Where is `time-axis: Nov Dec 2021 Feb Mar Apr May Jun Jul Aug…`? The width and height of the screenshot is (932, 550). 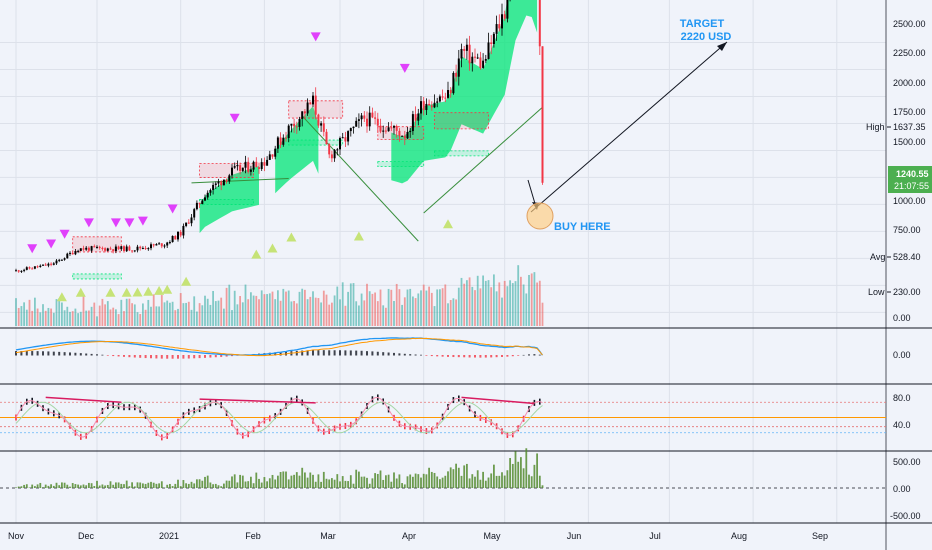 time-axis: Nov Dec 2021 Feb Mar Apr May Jun Jul Aug… is located at coordinates (418, 536).